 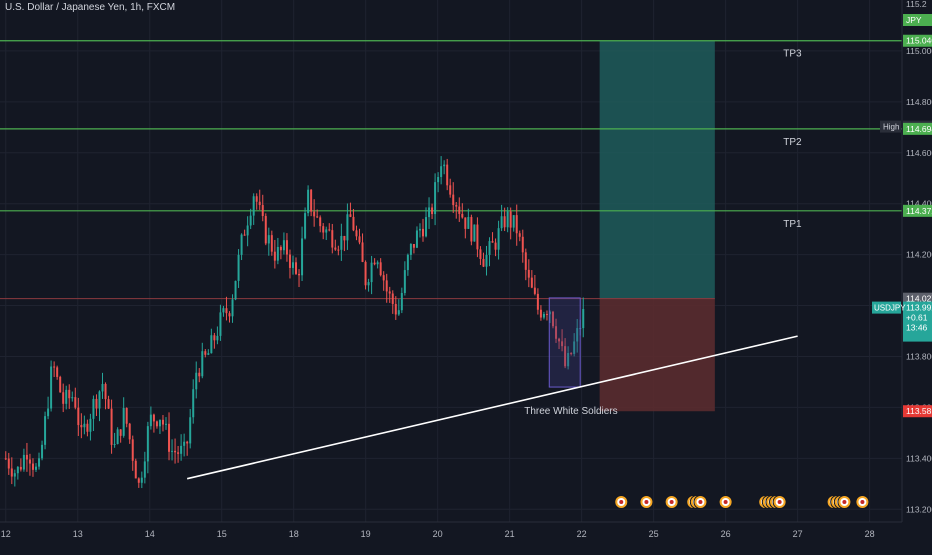 What do you see at coordinates (798, 534) in the screenshot?
I see `time-tick-label: 27` at bounding box center [798, 534].